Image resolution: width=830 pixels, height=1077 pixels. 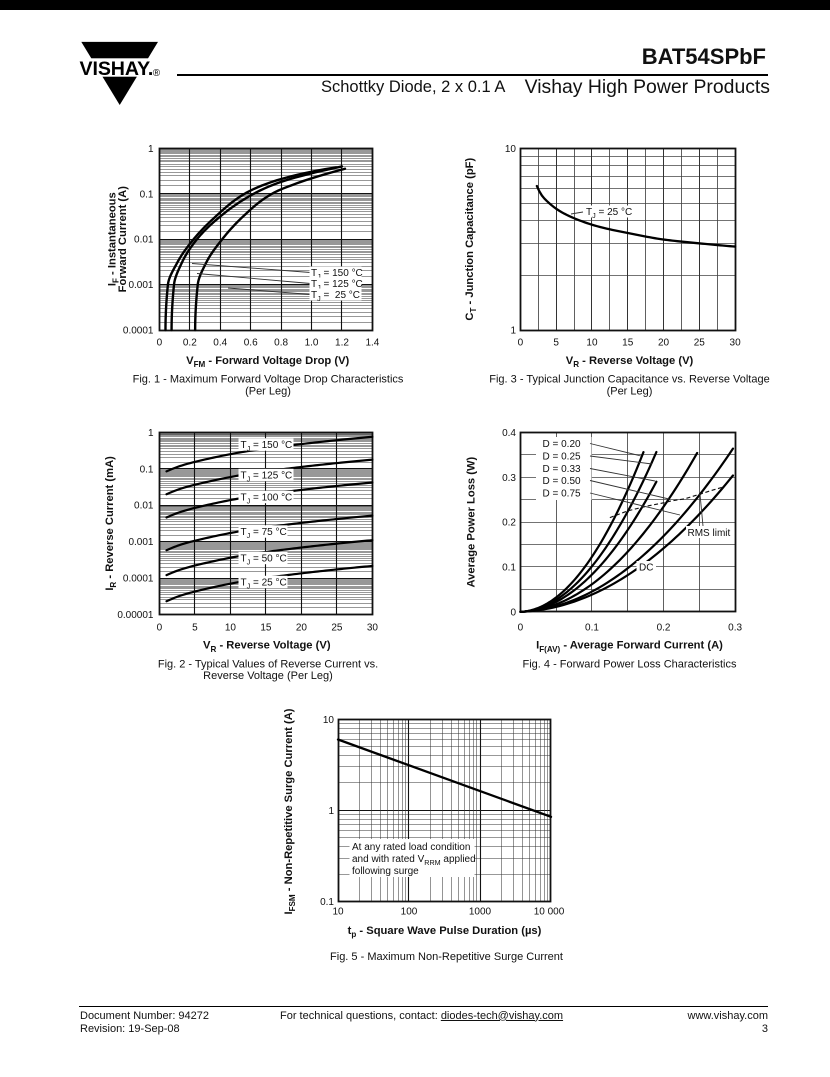 What do you see at coordinates (562, 469) in the screenshot?
I see `svg-text: D = 0.33` at bounding box center [562, 469].